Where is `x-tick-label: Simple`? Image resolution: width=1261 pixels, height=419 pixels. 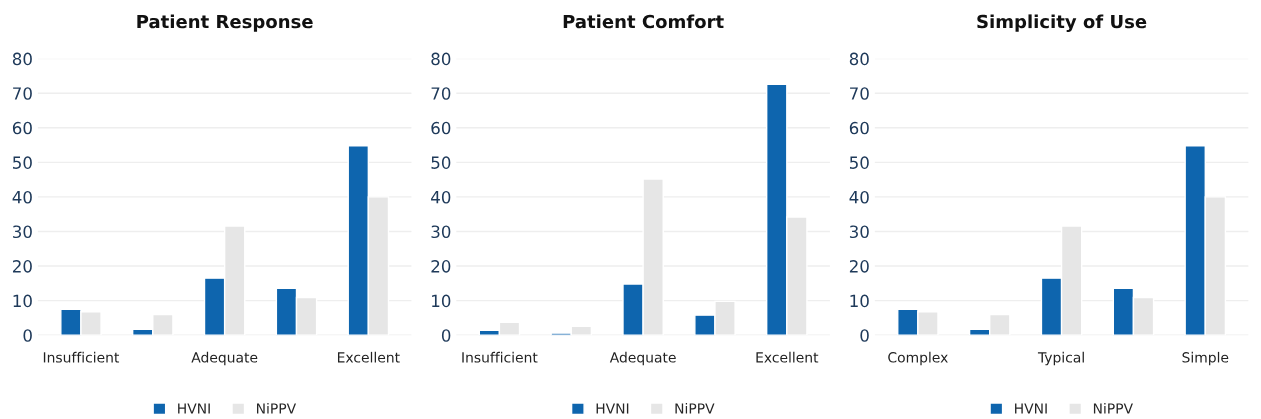 x-tick-label: Simple is located at coordinates (1205, 358).